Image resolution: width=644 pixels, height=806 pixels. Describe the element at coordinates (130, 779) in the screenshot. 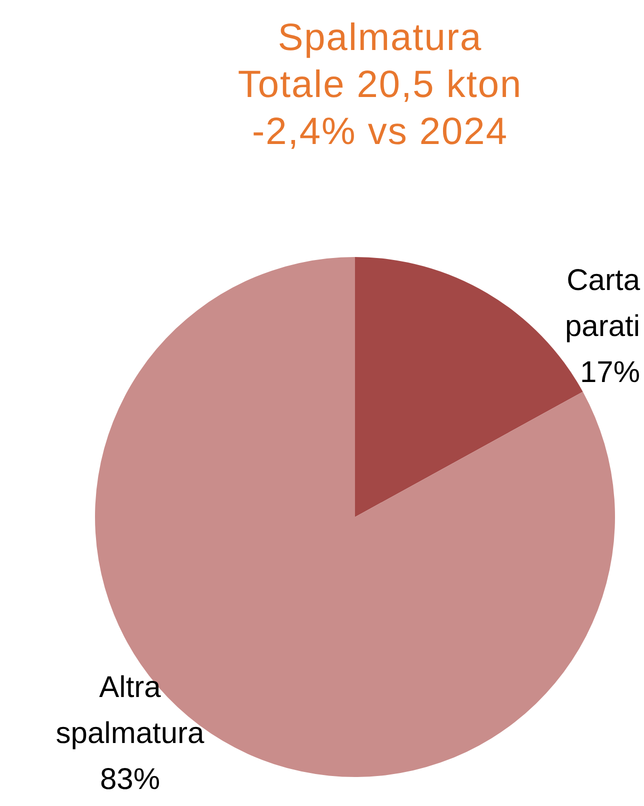

I see `data-label: 83%` at that location.